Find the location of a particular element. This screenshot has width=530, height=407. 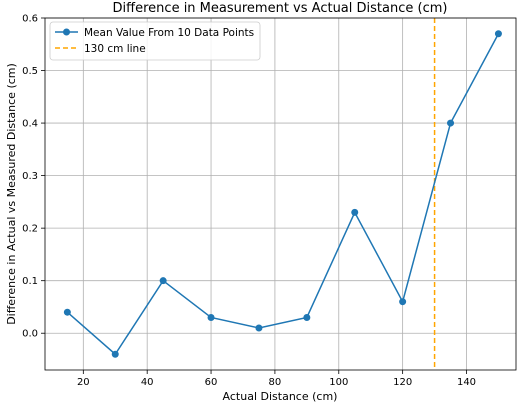

x-tick-label: 80 is located at coordinates (275, 382).